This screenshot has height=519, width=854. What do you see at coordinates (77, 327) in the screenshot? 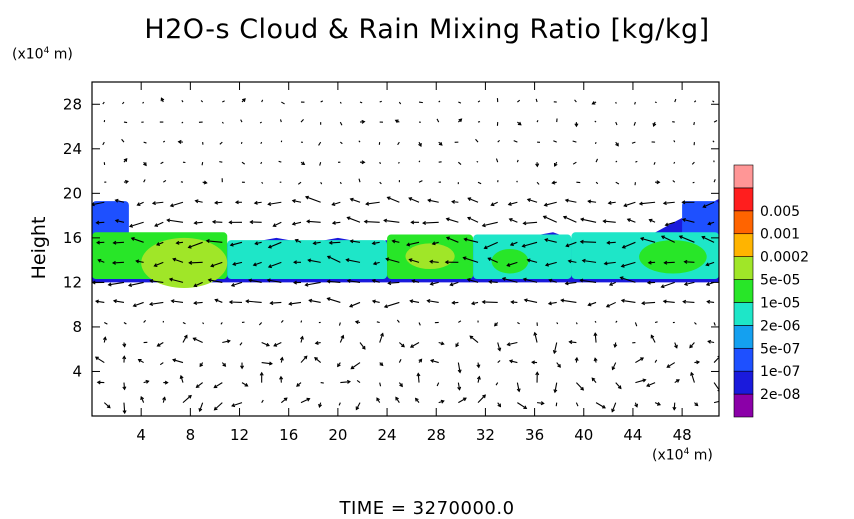
I see `y-tick-label: 8` at bounding box center [77, 327].